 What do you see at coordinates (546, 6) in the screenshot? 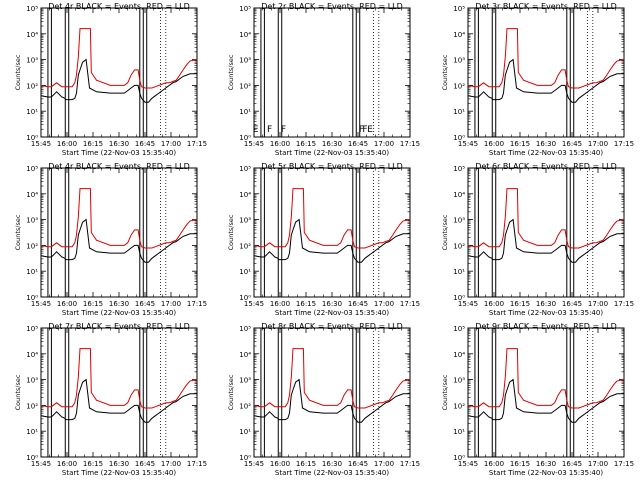
I see `chart-title: Det 3r BLACK = Events, RED = LLD` at bounding box center [546, 6].